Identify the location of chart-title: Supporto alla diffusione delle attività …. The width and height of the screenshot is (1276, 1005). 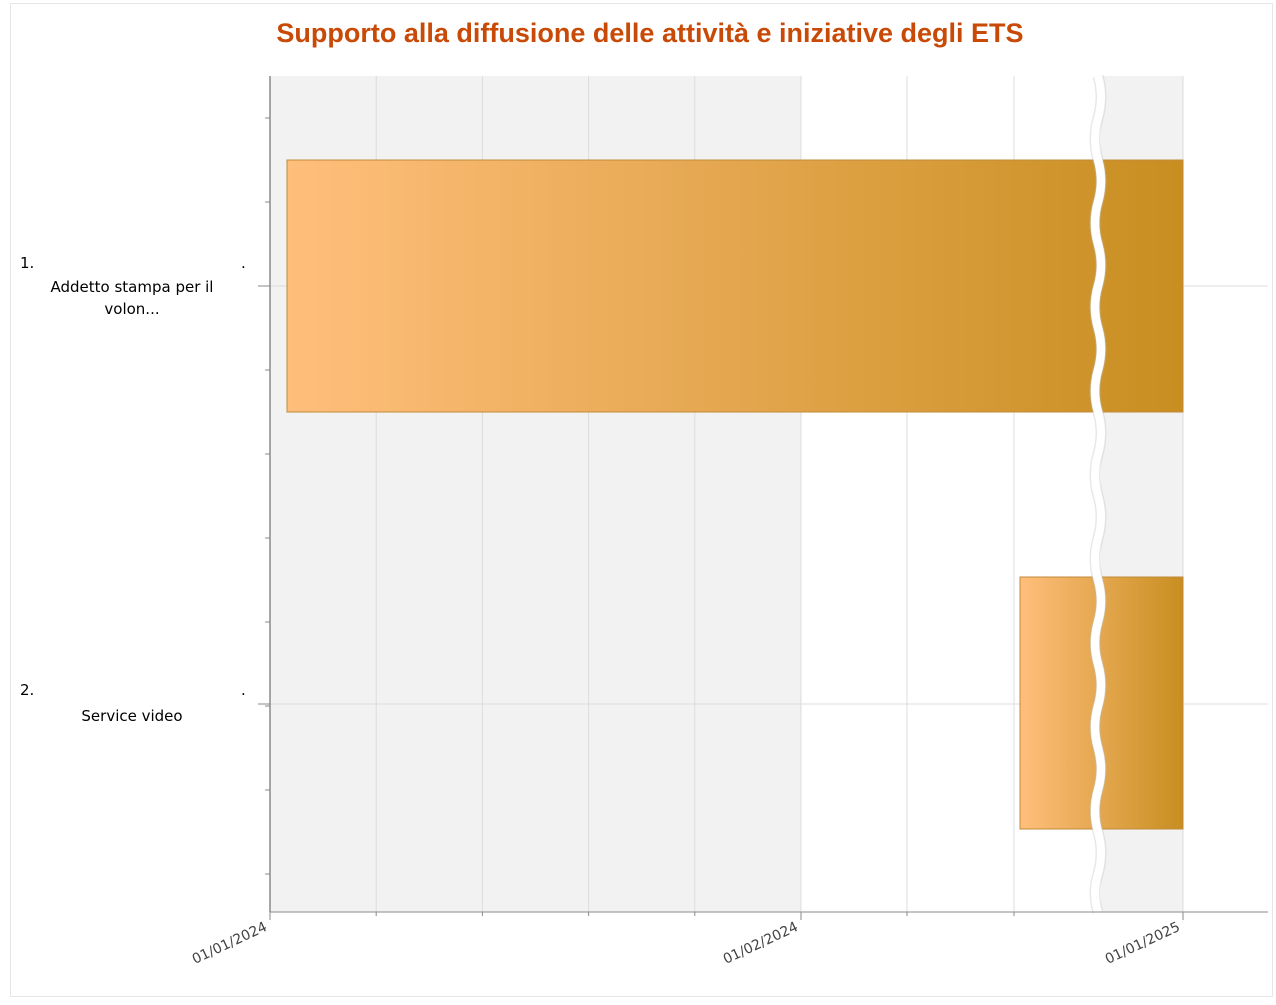
(649, 33).